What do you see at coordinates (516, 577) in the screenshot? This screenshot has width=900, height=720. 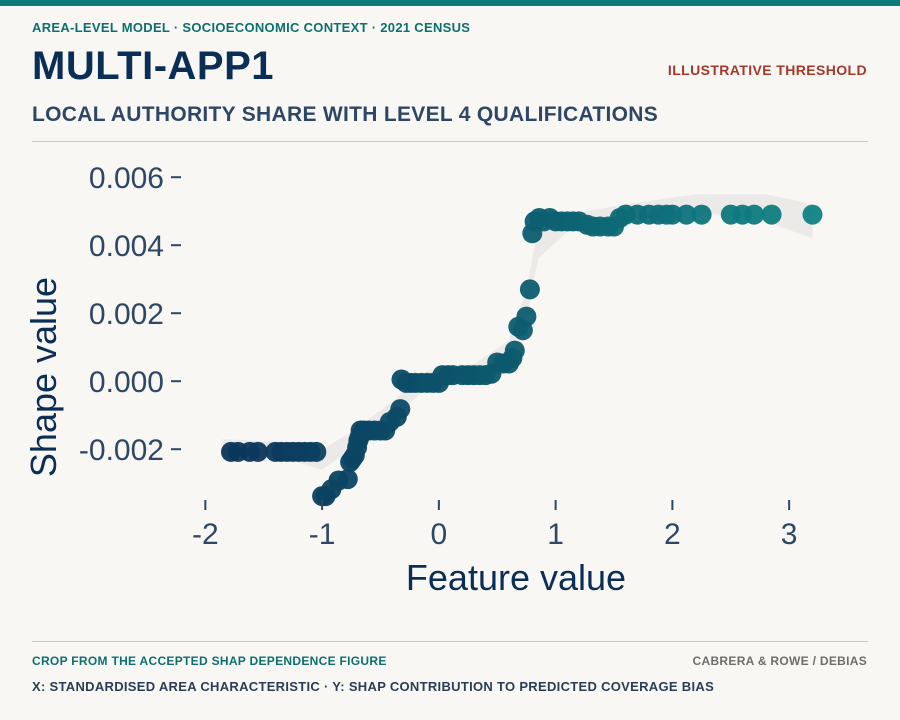 I see `x-axis-label: Feature value` at bounding box center [516, 577].